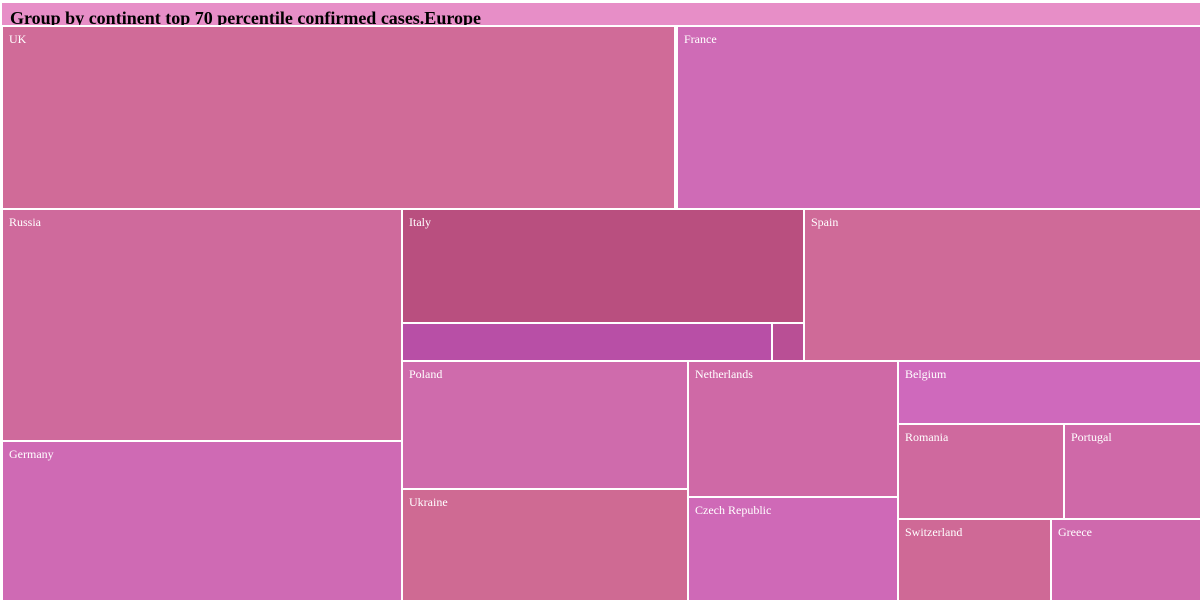 The width and height of the screenshot is (1202, 602). What do you see at coordinates (824, 222) in the screenshot?
I see `tile-label-spain: Spain` at bounding box center [824, 222].